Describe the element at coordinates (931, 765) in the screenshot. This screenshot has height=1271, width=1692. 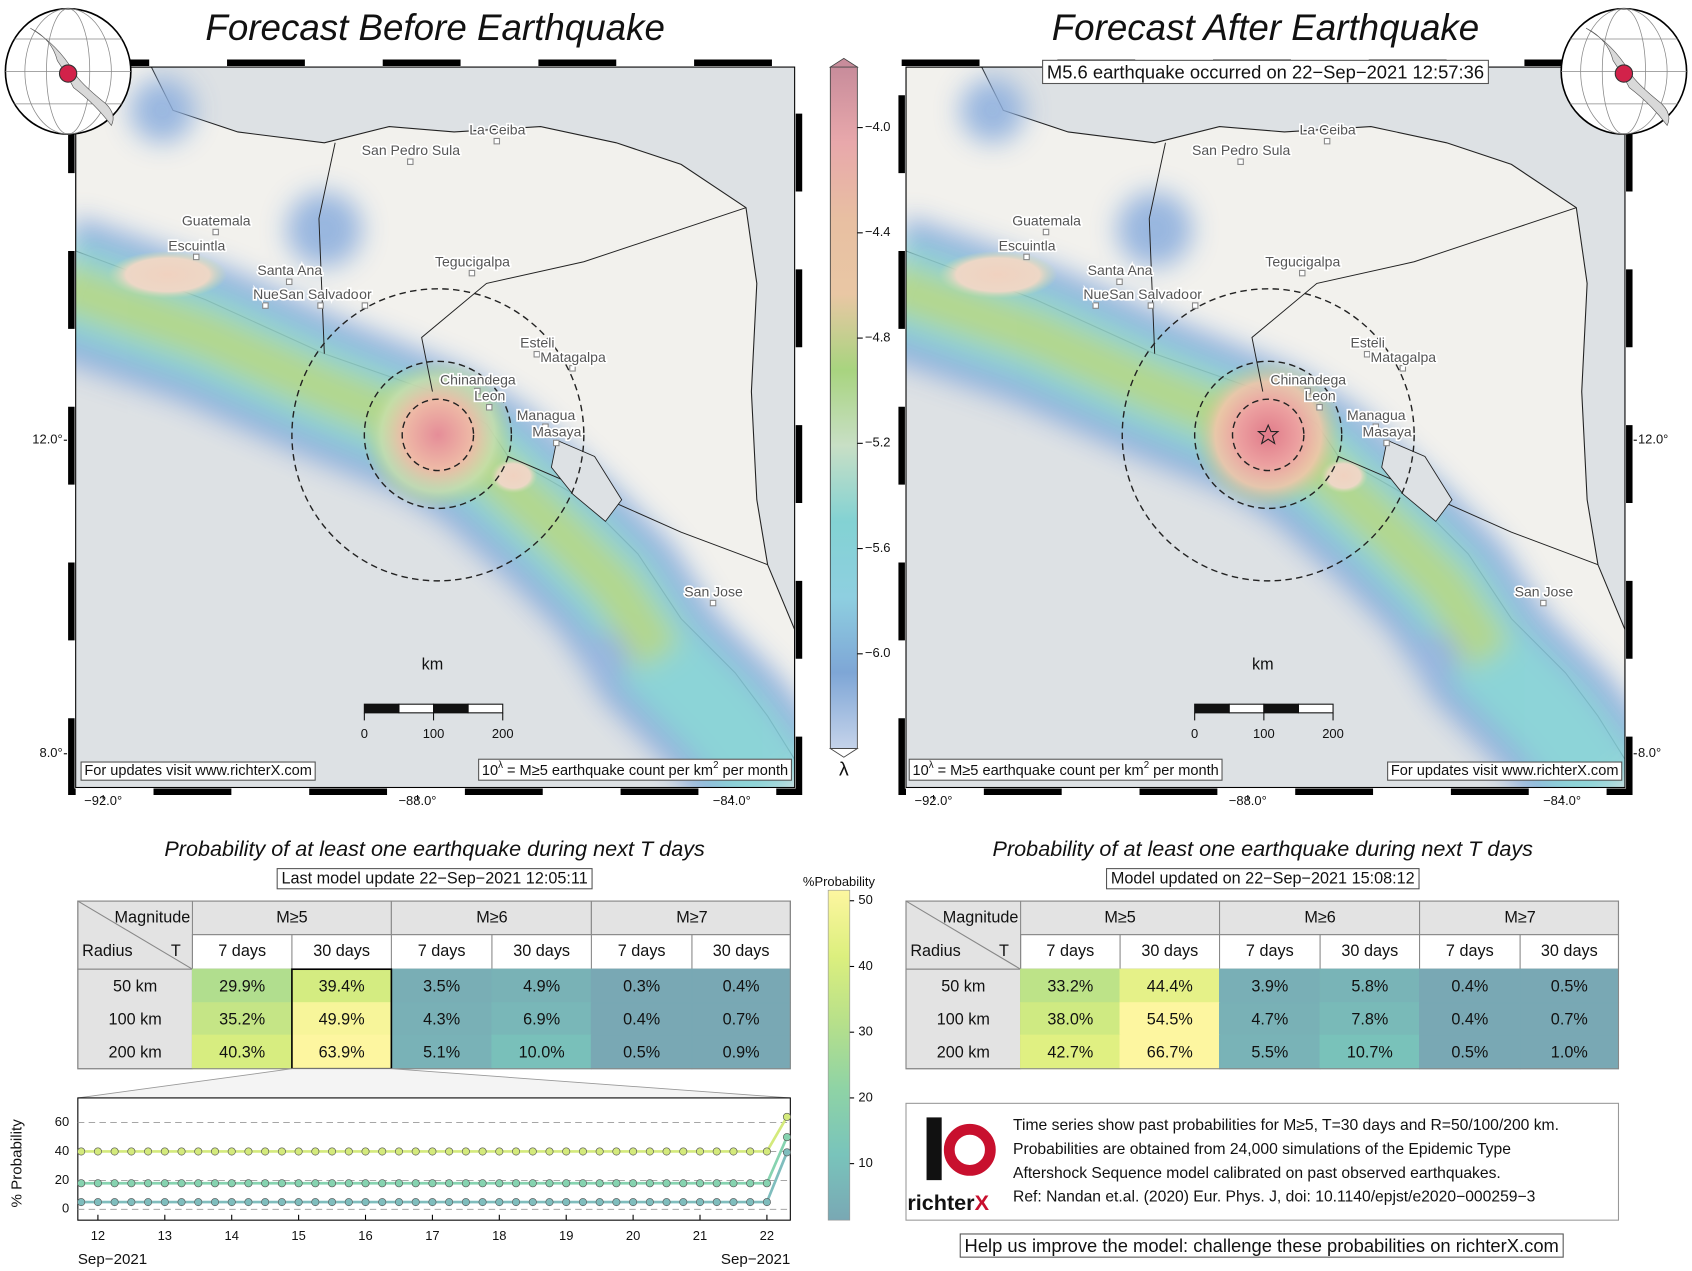
I see `formula-part: λ` at that location.